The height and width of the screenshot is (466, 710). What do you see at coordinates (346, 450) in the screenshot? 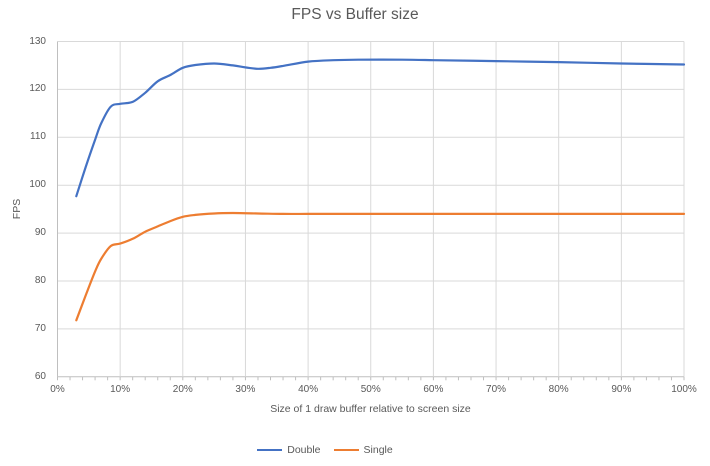
I see `legend-line-swatch-single` at bounding box center [346, 450].